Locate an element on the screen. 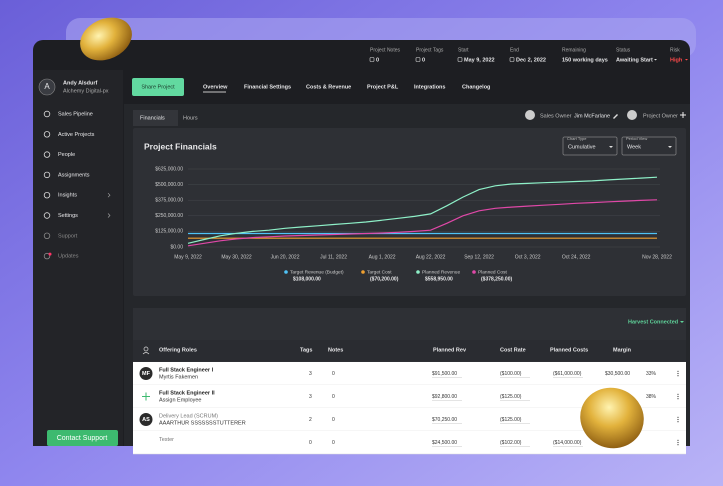 This screenshot has width=723, height=486. cell-notes: 0 is located at coordinates (333, 443).